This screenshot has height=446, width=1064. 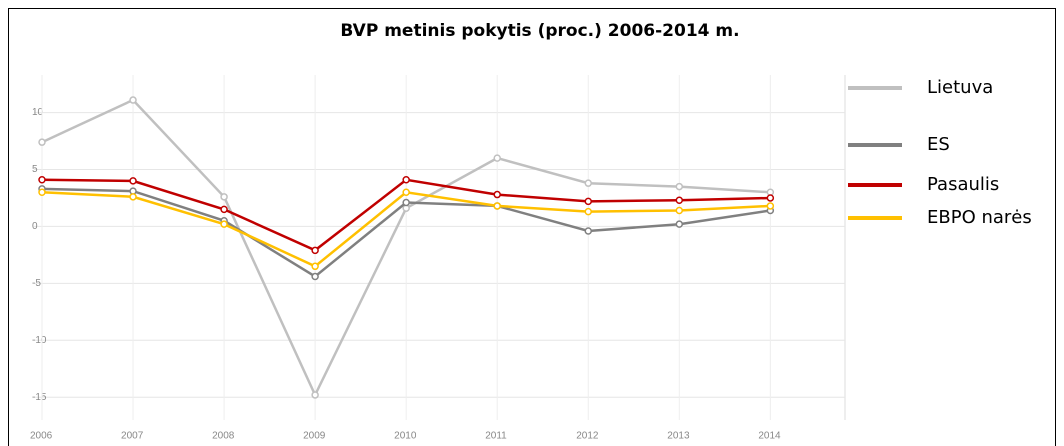 What do you see at coordinates (223, 436) in the screenshot?
I see `x-tick-label: 2008` at bounding box center [223, 436].